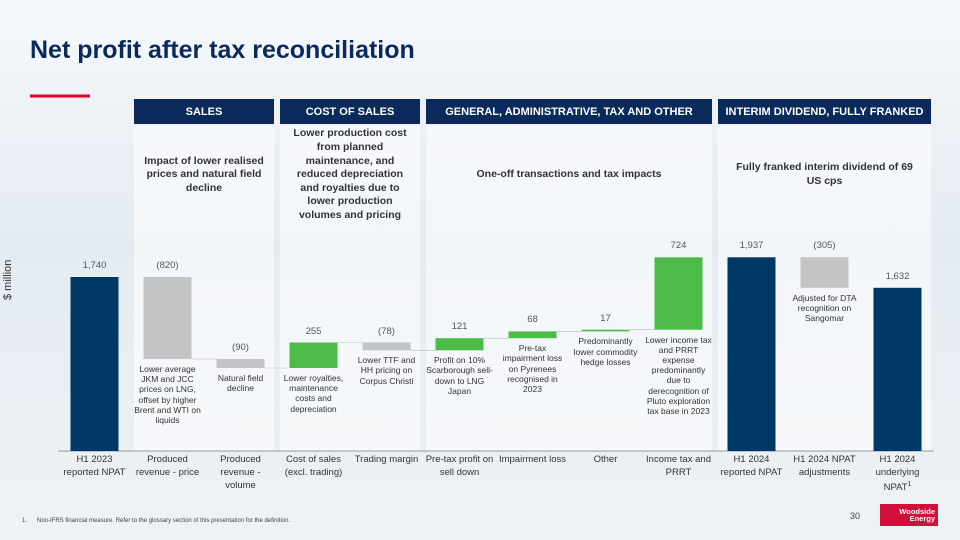  I want to click on category-text: Cost of sales (excl. trading), so click(313, 466).